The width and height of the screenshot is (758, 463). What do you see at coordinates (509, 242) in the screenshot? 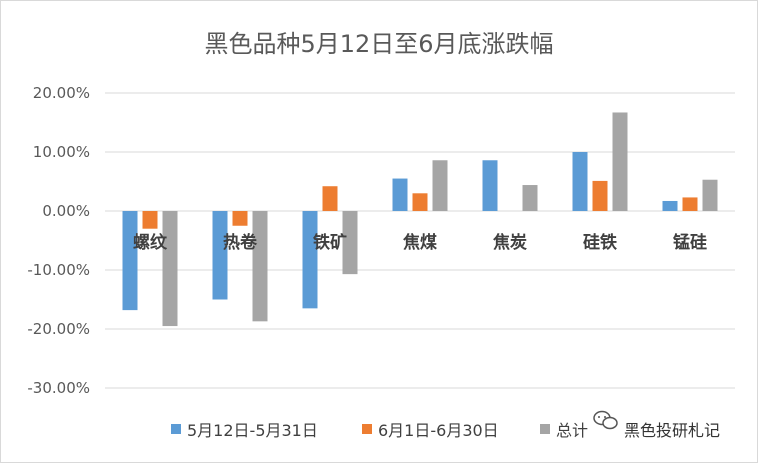
I see `category-label: 焦炭` at bounding box center [509, 242].